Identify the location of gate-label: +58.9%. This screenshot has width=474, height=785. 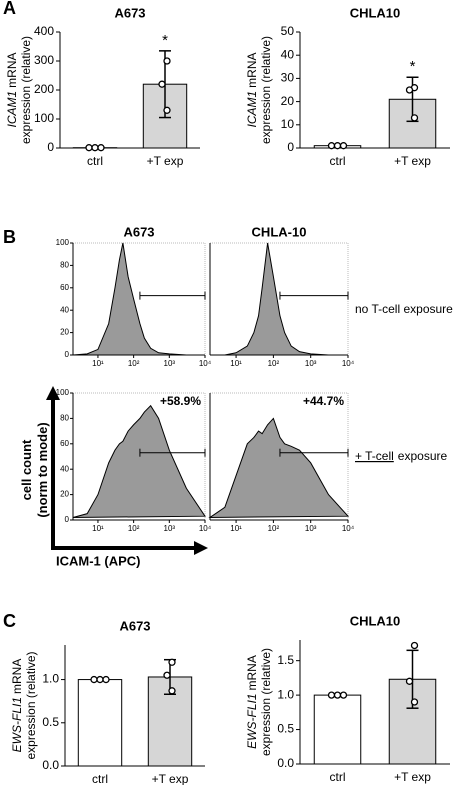
(180, 401).